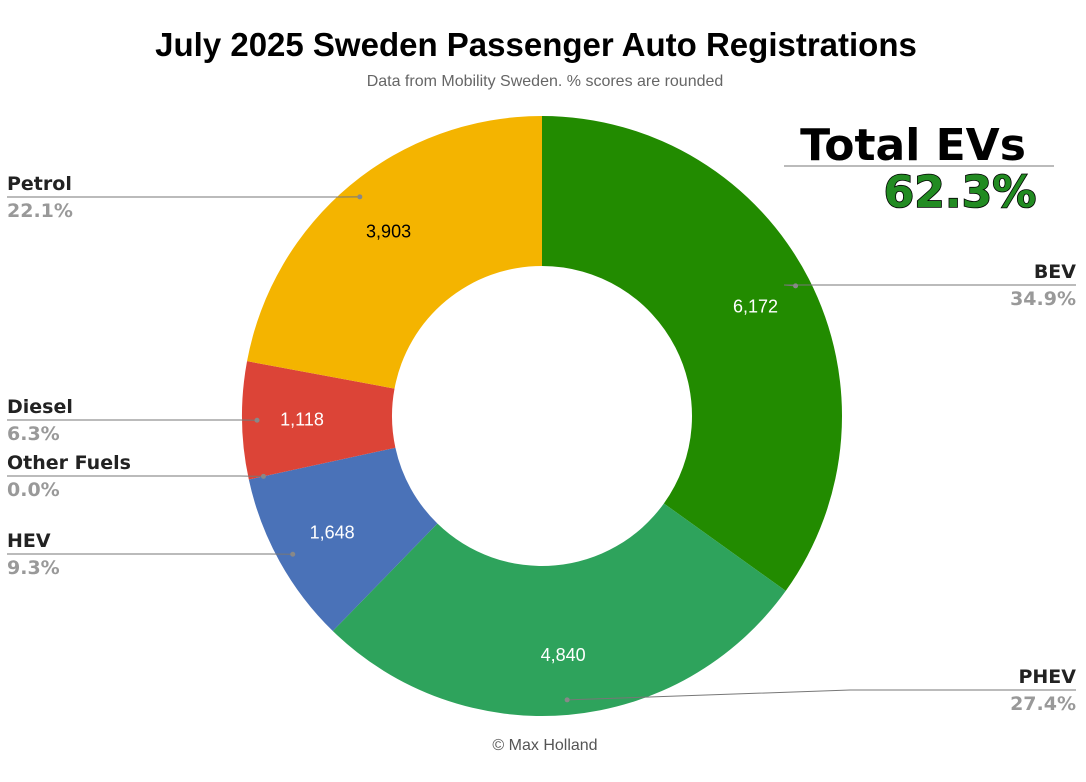 The width and height of the screenshot is (1086, 782). What do you see at coordinates (40, 211) in the screenshot?
I see `legend-percent-petrol: 22.1%` at bounding box center [40, 211].